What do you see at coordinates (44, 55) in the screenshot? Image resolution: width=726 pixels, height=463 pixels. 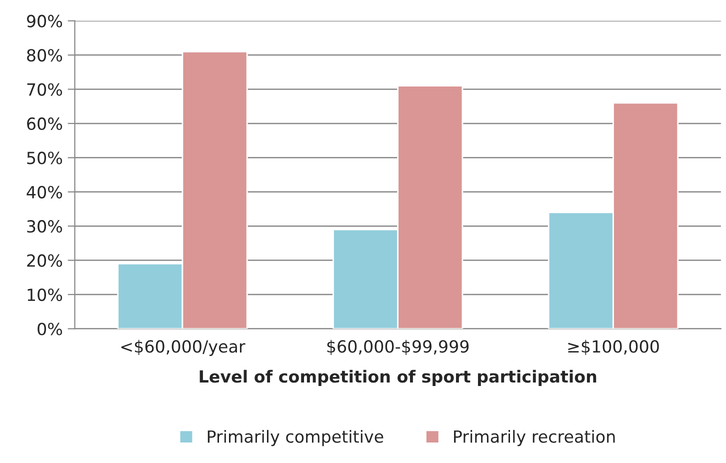 I see `y-tick-label: 80%` at bounding box center [44, 55].